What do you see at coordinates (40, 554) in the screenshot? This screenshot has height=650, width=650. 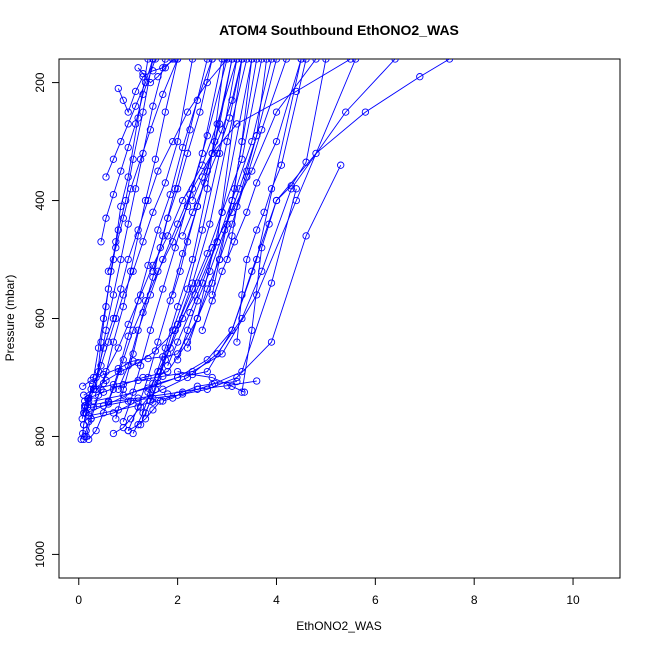 I see `y-tick-label: 1000` at bounding box center [40, 554].